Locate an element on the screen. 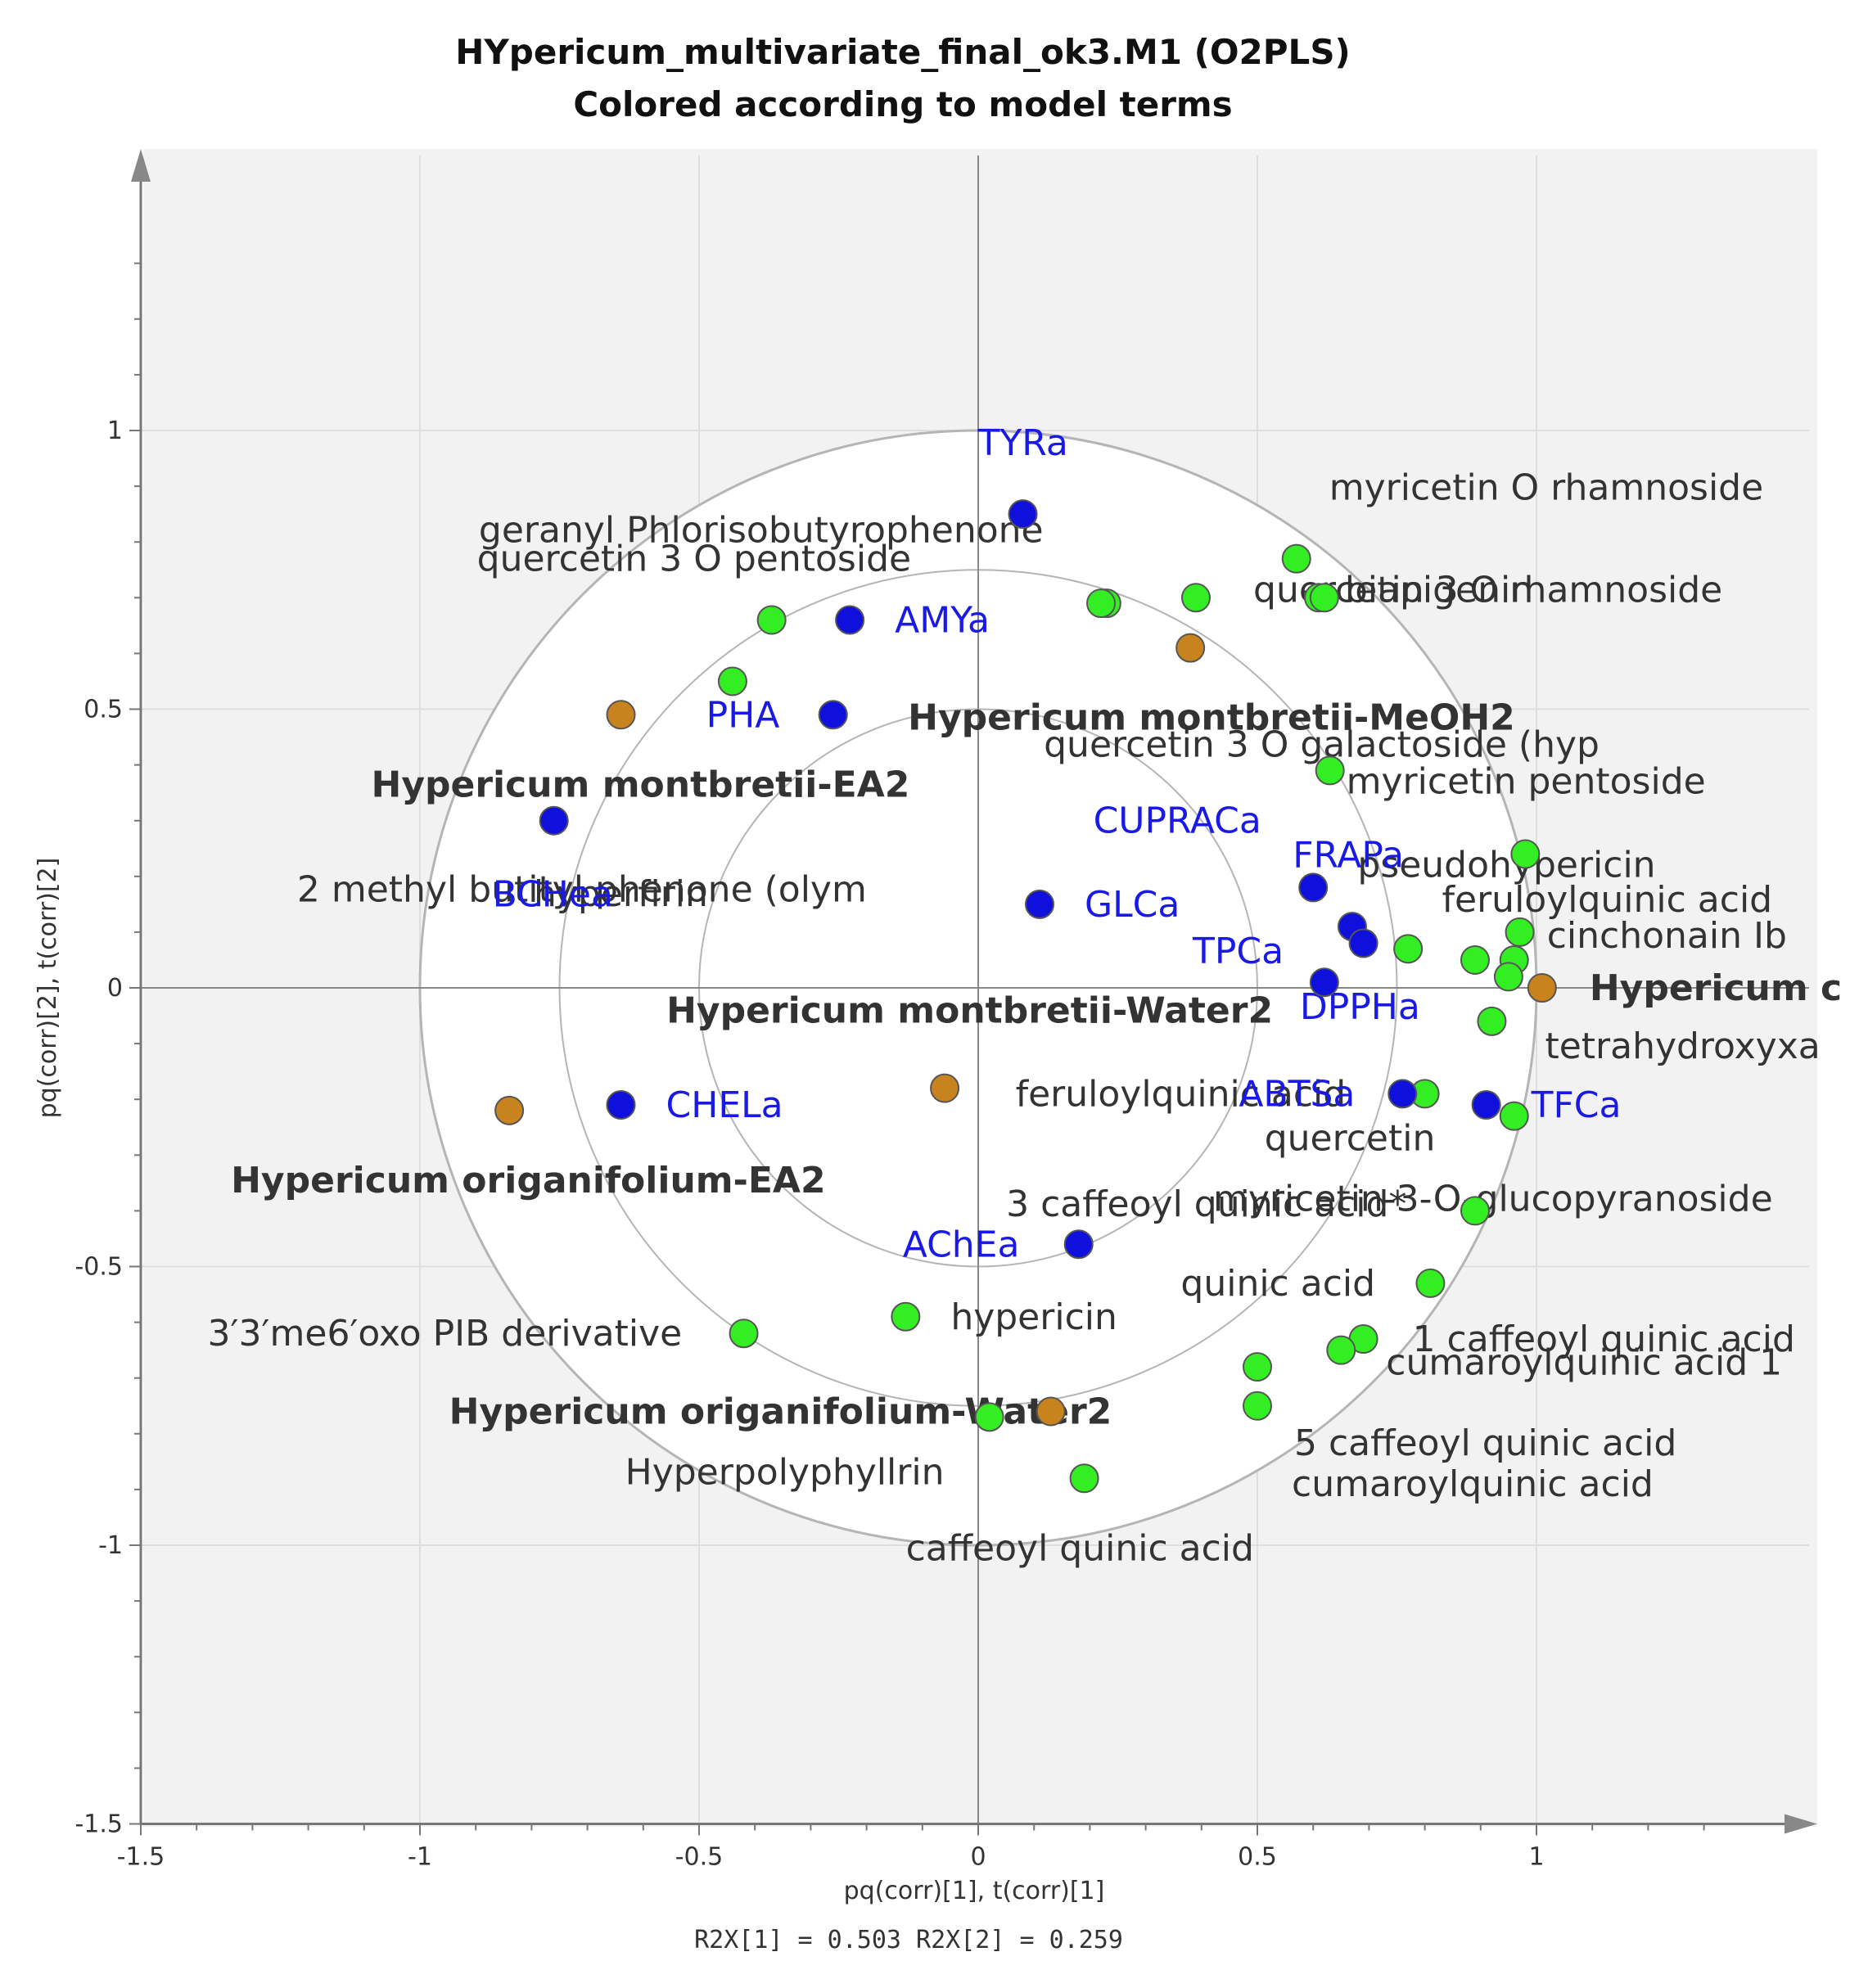 This screenshot has width=1850, height=1988. point-label: Hypericum origanifolium-Water2 is located at coordinates (781, 1412).